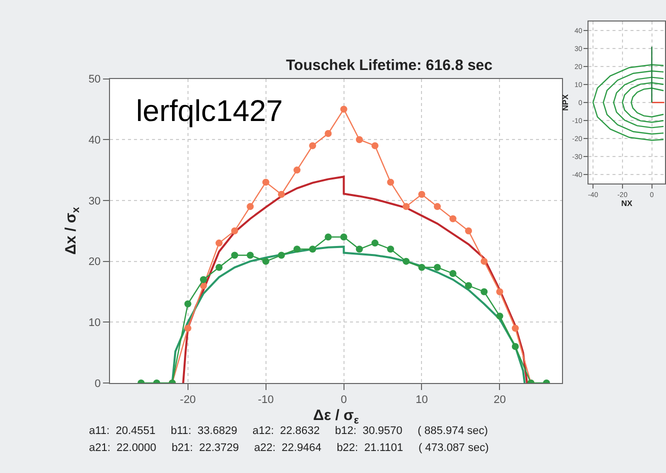 The width and height of the screenshot is (666, 473). What do you see at coordinates (188, 400) in the screenshot?
I see `x-tick-label: -20` at bounding box center [188, 400].